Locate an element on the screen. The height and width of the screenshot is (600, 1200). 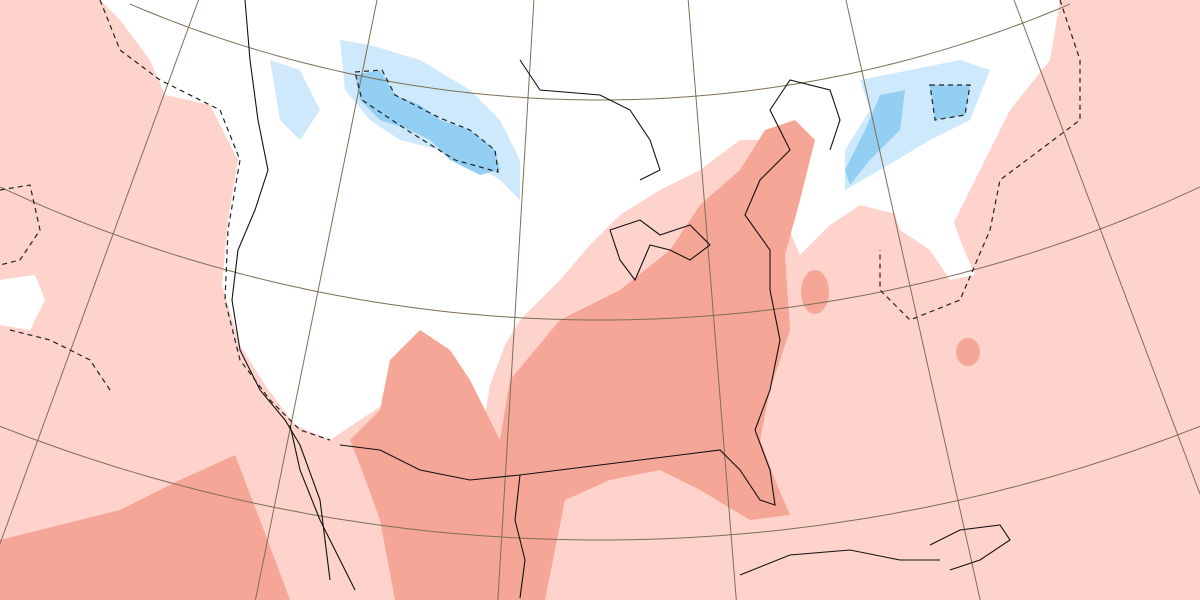
cool-anomaly-strong-canada is located at coordinates (427, 122).